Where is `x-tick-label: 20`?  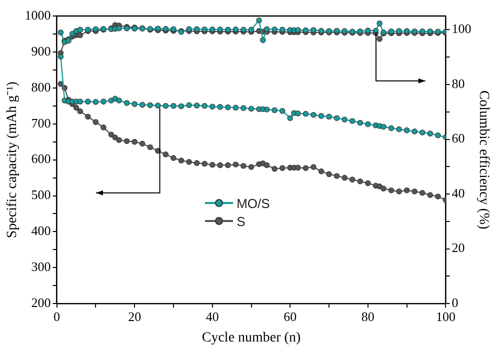
x-tick-label: 20 is located at coordinates (135, 316).